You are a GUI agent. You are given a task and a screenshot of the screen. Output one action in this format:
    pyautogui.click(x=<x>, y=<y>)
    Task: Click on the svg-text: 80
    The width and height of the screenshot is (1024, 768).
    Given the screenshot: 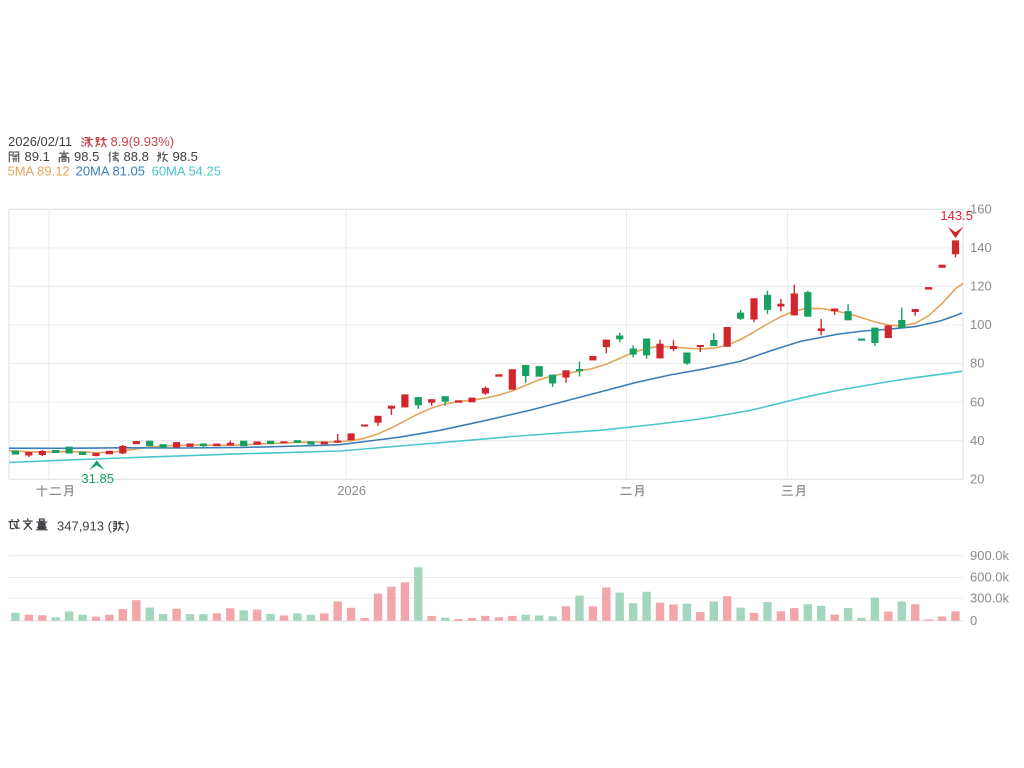 What is the action you would take?
    pyautogui.click(x=977, y=363)
    